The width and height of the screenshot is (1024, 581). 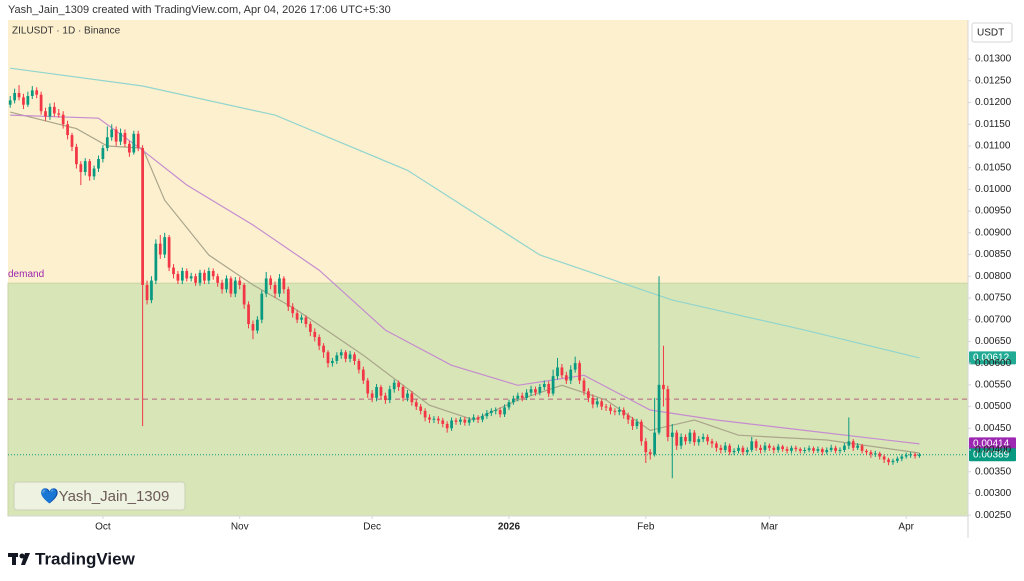 What do you see at coordinates (509, 527) in the screenshot?
I see `x-tick-label: 2026` at bounding box center [509, 527].